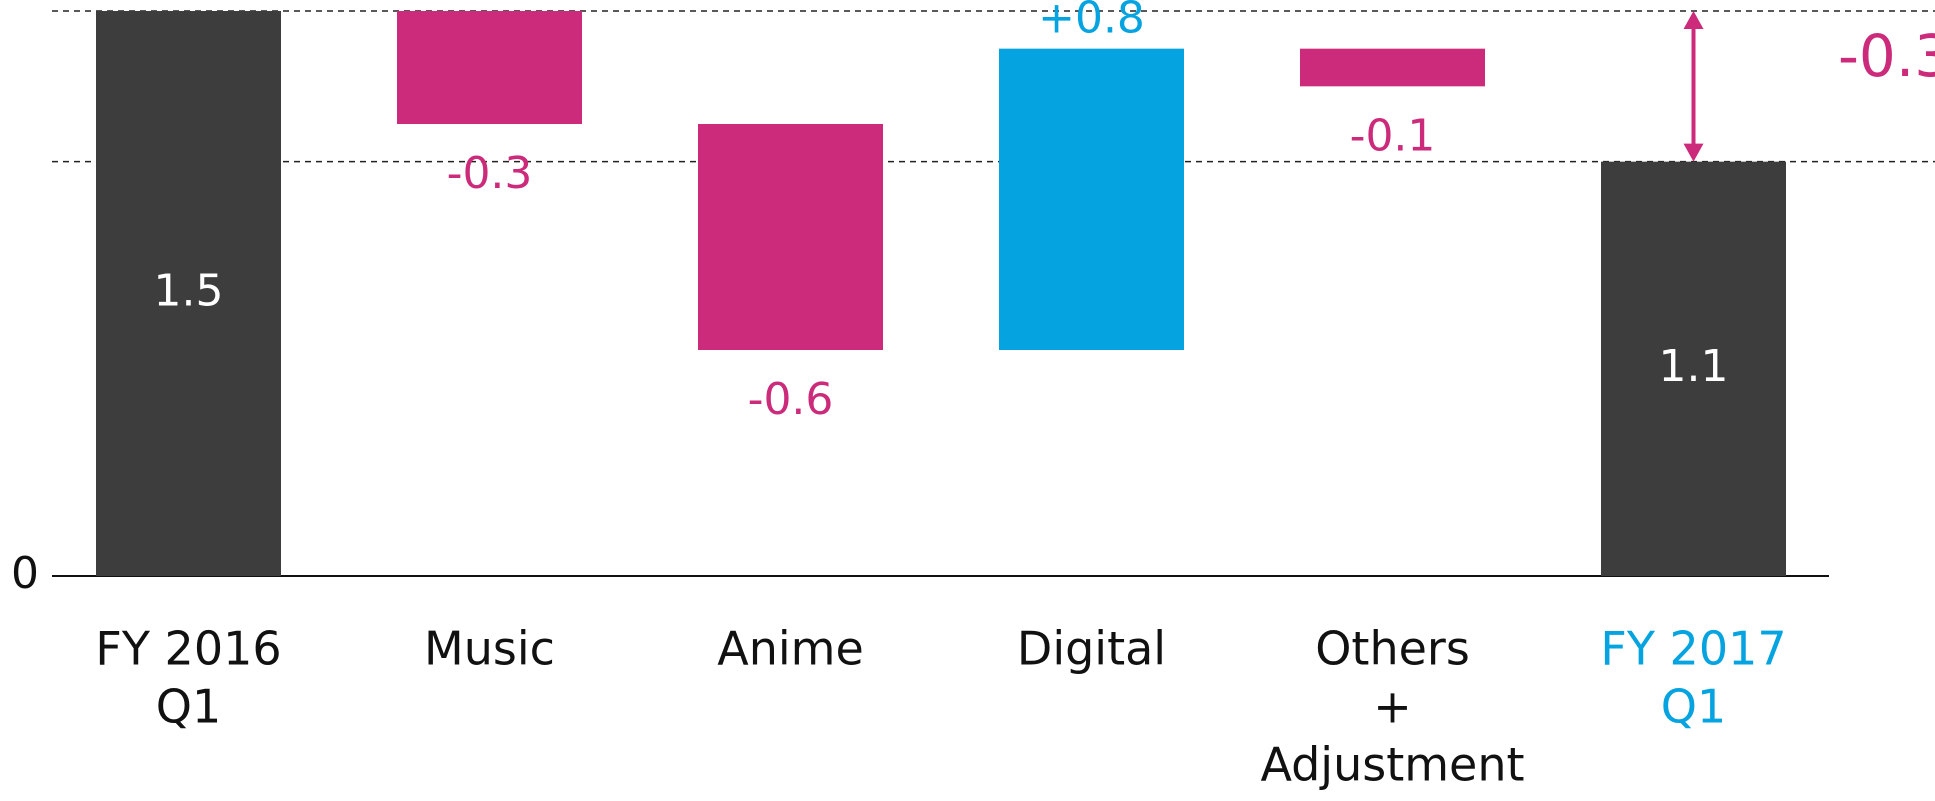  Describe the element at coordinates (1392, 649) in the screenshot. I see `x-tick-label: Others` at that location.